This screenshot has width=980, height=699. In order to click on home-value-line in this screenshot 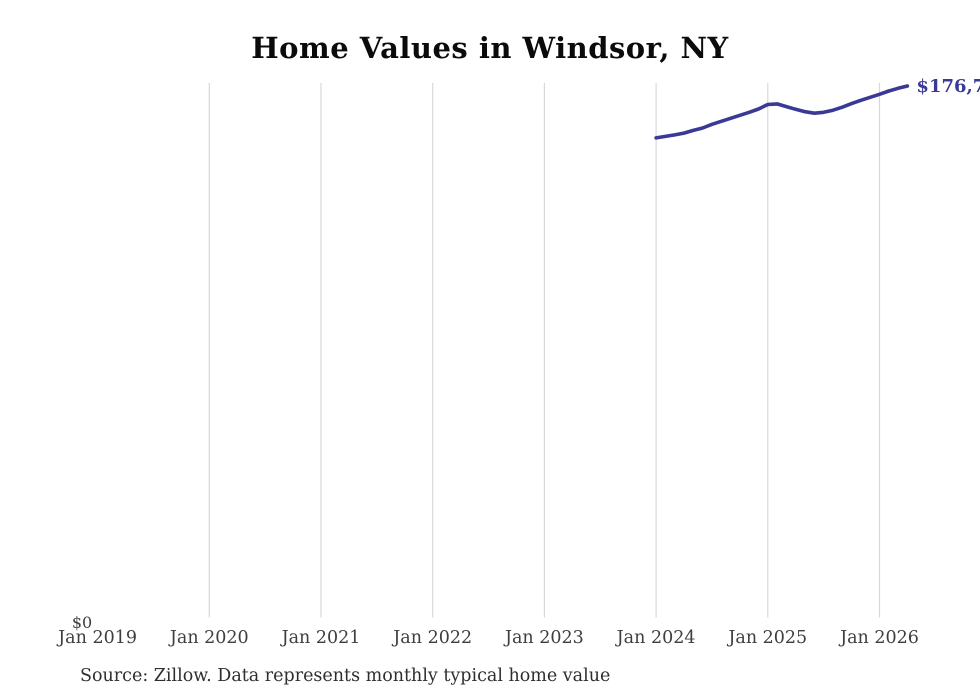, I will do `click(782, 112)`.